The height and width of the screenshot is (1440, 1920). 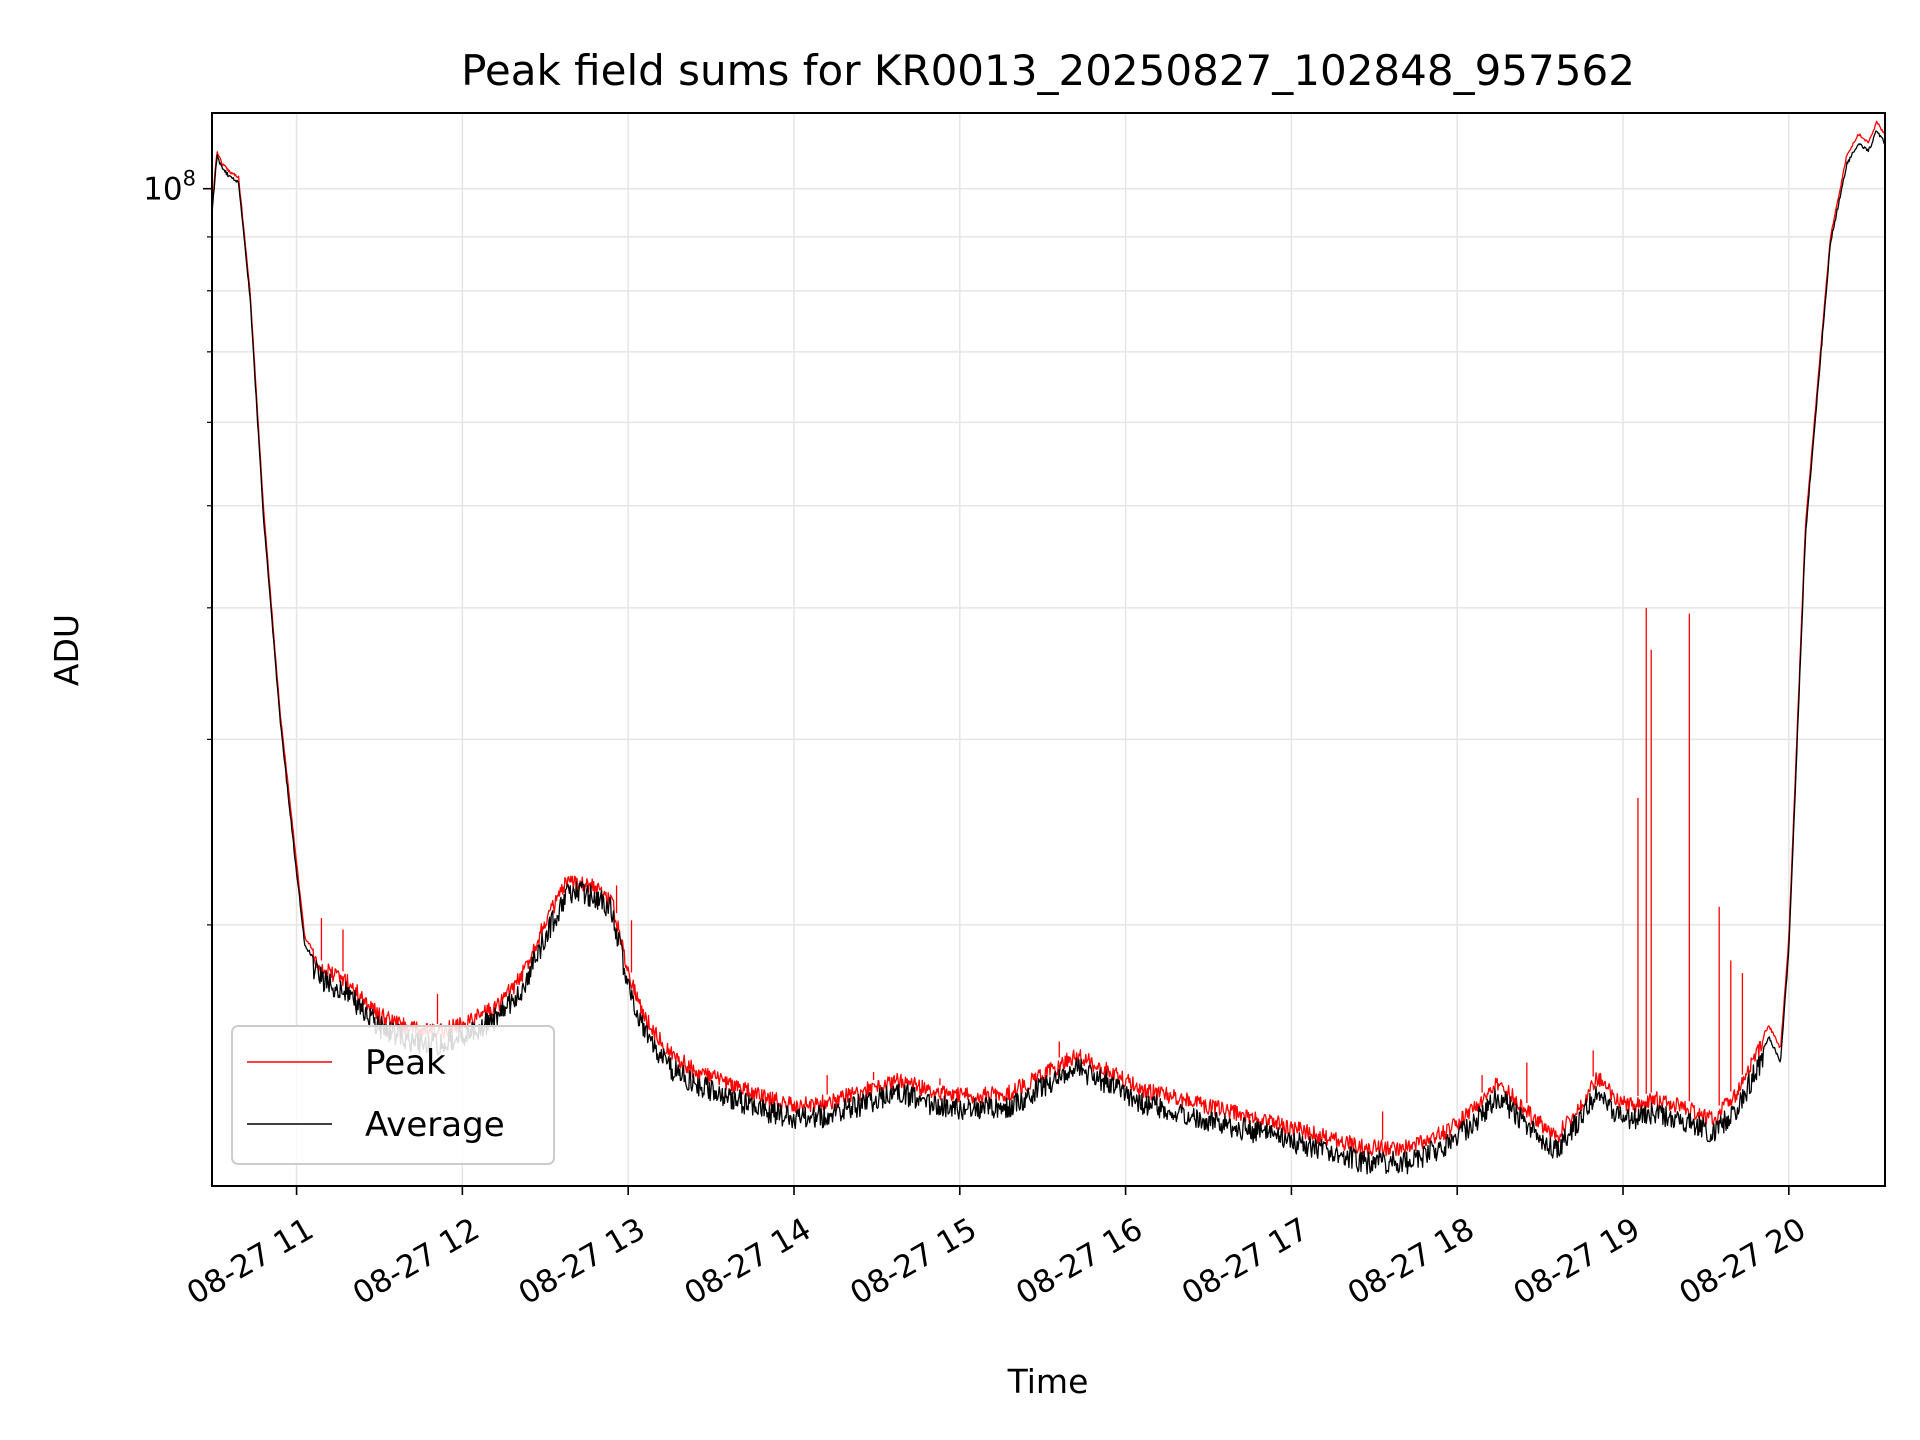 What do you see at coordinates (169, 187) in the screenshot?
I see `y-tick-label: 108` at bounding box center [169, 187].